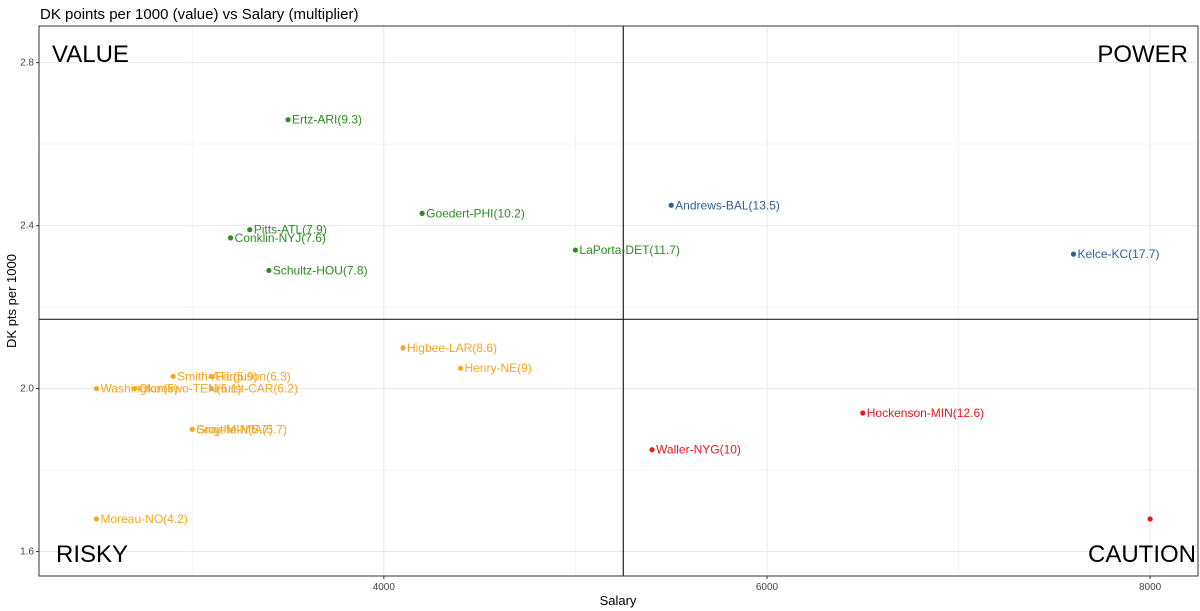  I want to click on y-tick-label: 1.6, so click(27, 552).